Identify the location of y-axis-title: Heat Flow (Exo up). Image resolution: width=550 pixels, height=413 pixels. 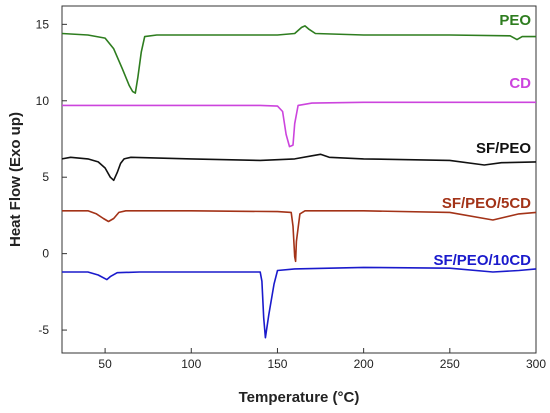
(15, 179).